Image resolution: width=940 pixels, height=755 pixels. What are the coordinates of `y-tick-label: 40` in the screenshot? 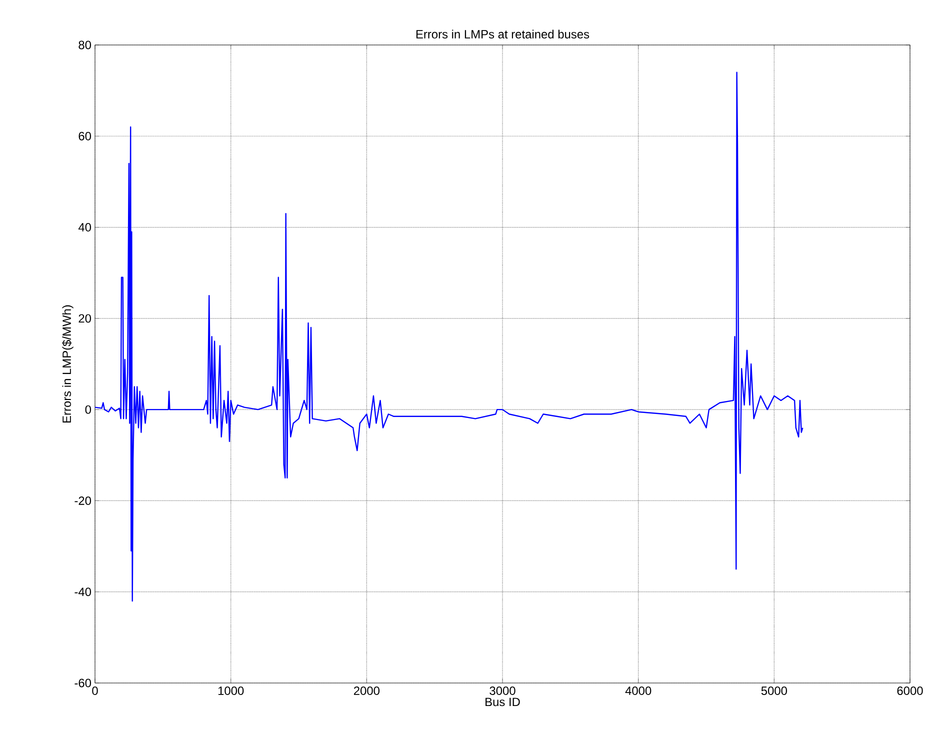 It's located at (85, 227).